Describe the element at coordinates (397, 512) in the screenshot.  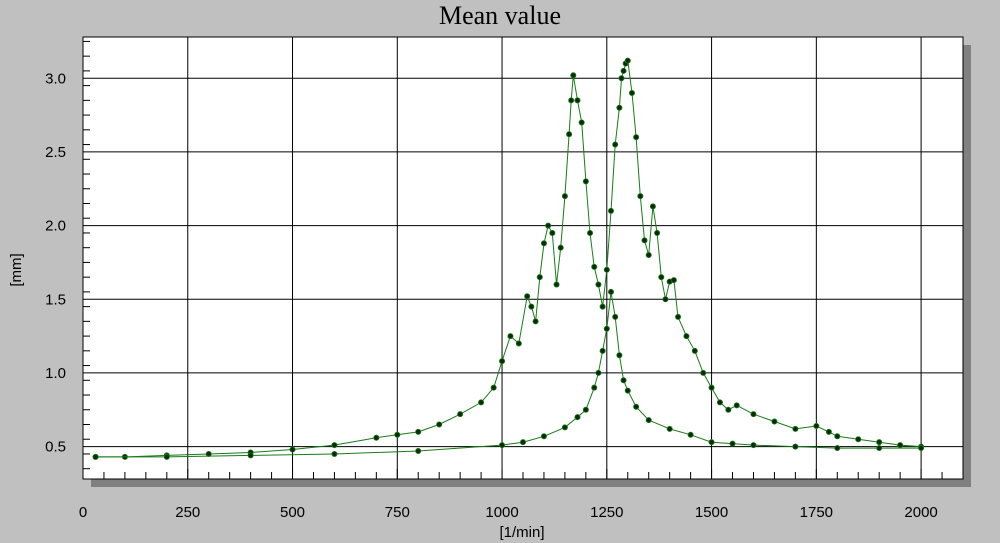
I see `x-tick-label: 750` at that location.